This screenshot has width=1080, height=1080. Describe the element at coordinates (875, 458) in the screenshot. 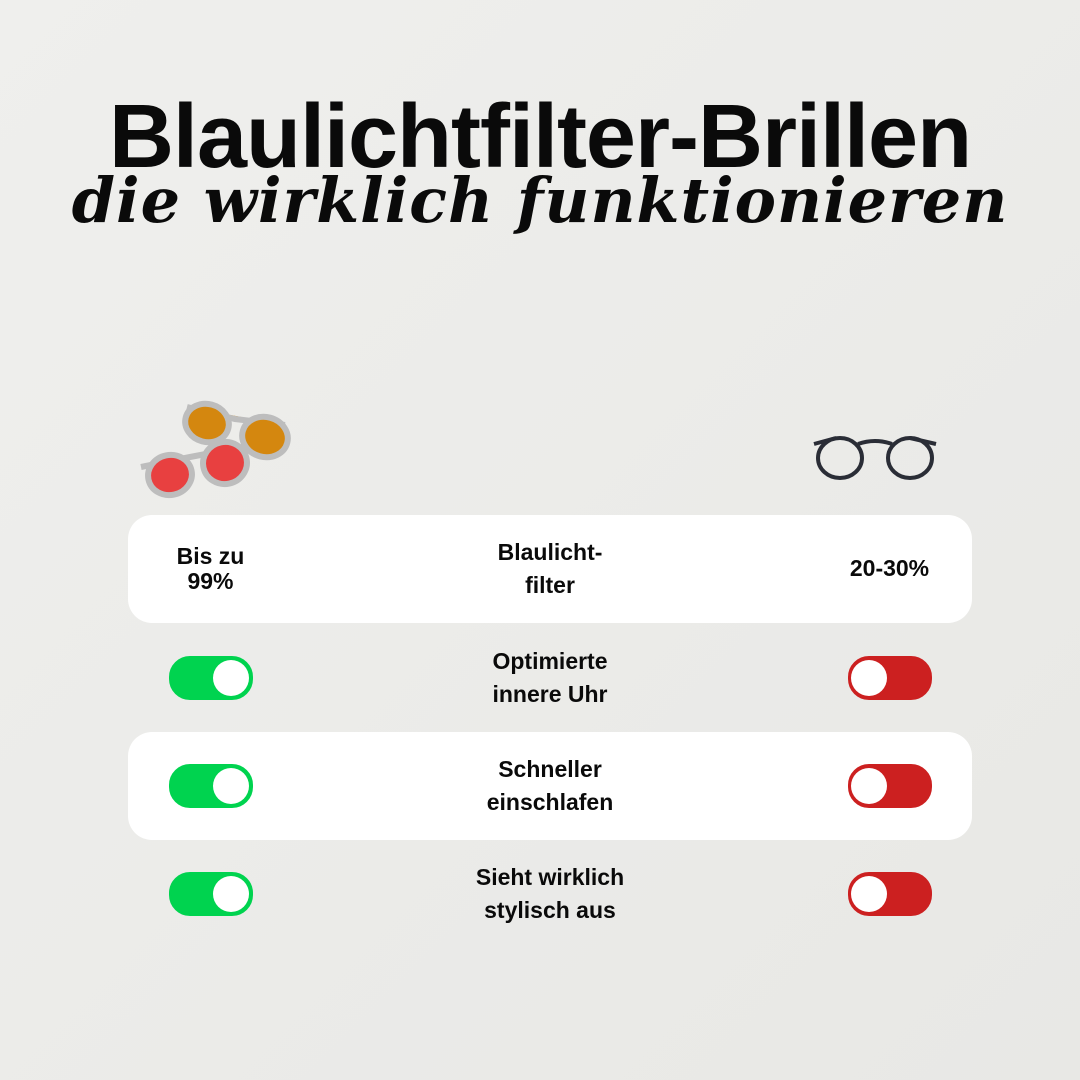

I see `regular-glasses-icon` at that location.